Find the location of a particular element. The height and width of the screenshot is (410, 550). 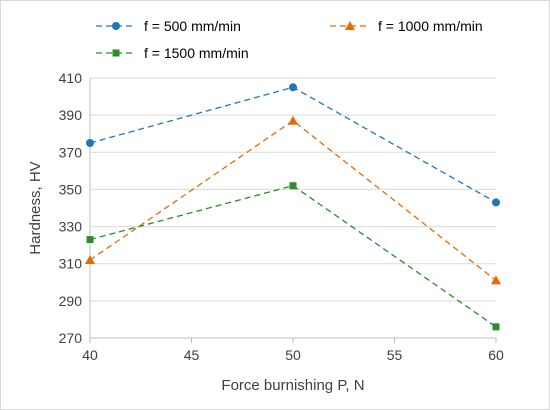

y-tick-label: 410 is located at coordinates (71, 78).